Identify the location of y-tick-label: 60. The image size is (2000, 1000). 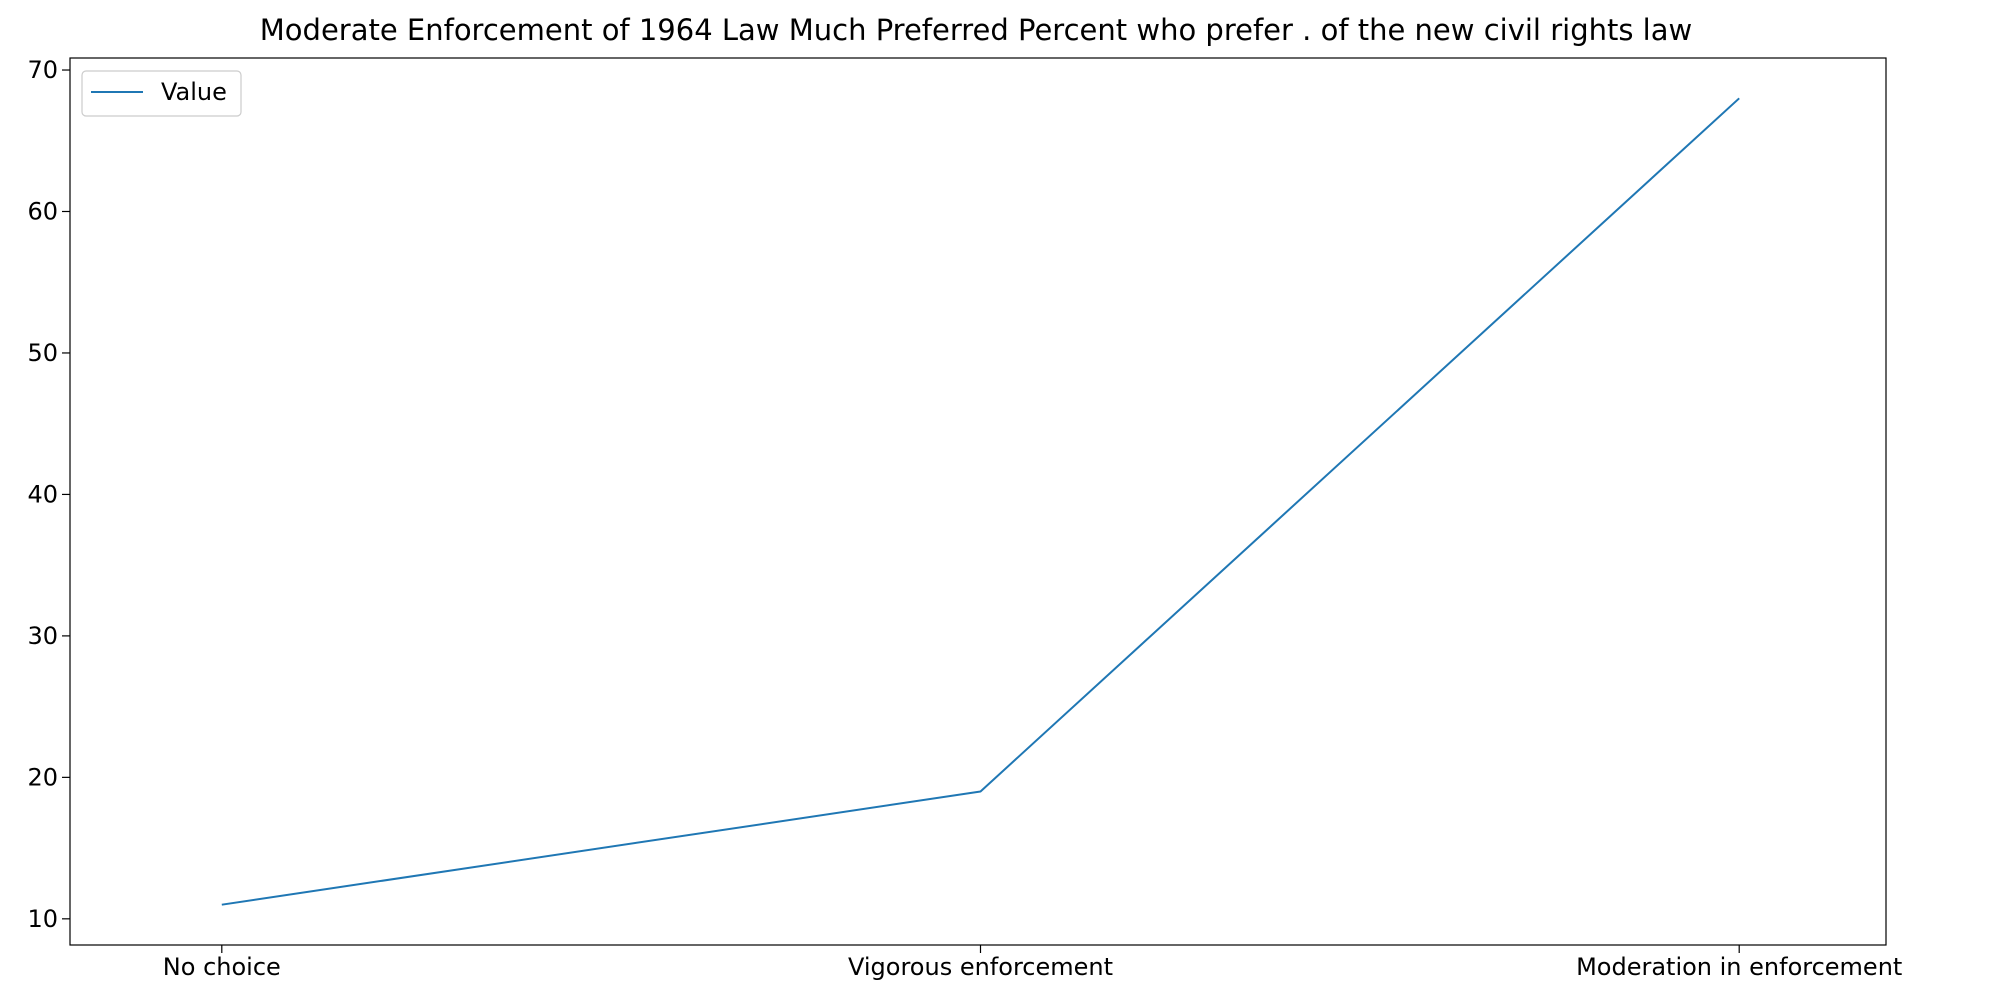
(42, 211).